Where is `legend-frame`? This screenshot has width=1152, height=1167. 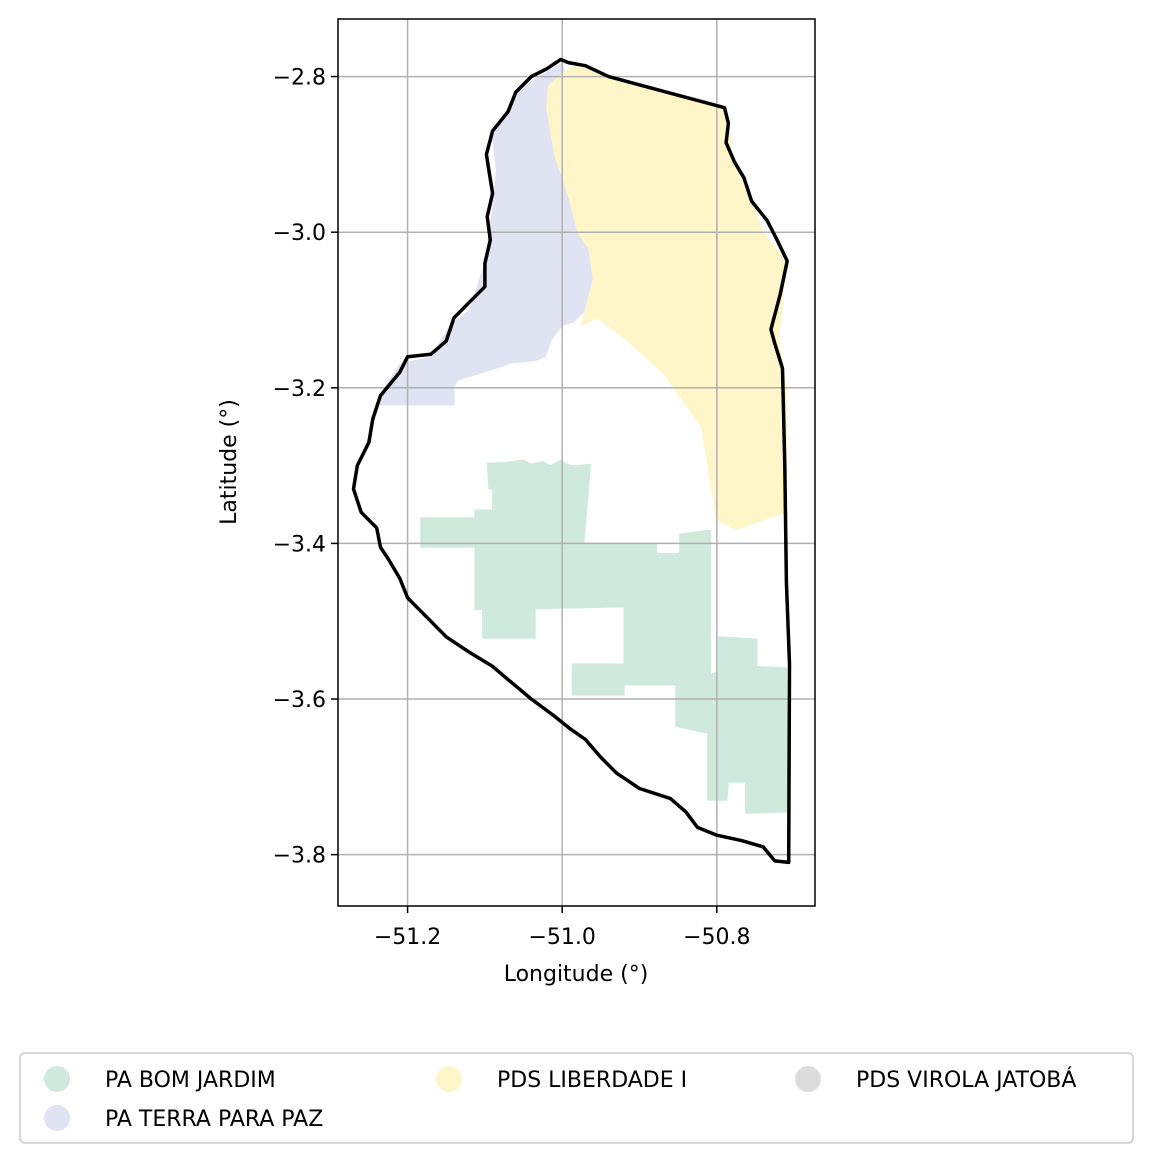 legend-frame is located at coordinates (576, 1098).